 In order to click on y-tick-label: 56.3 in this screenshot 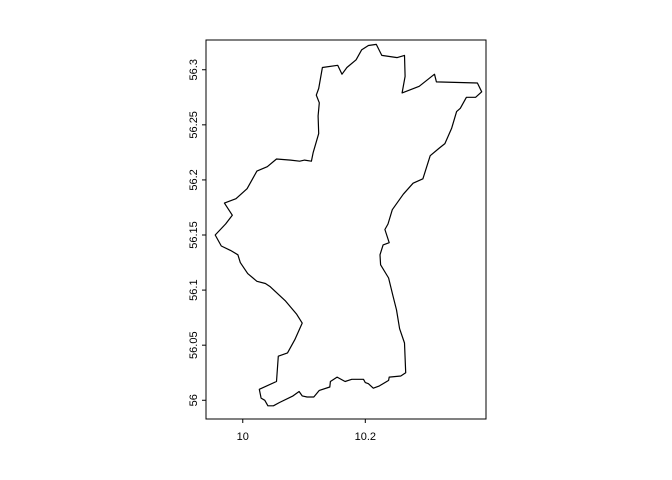, I will do `click(194, 69)`.